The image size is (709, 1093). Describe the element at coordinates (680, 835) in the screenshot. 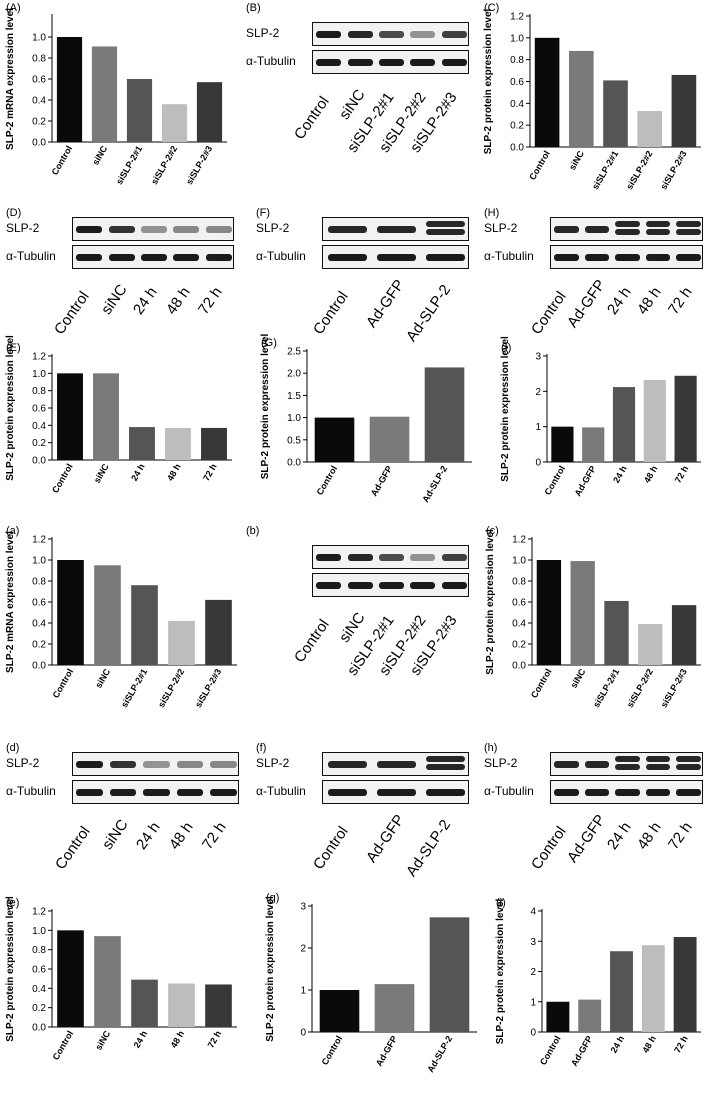

I see `lane-label: 72 h` at that location.